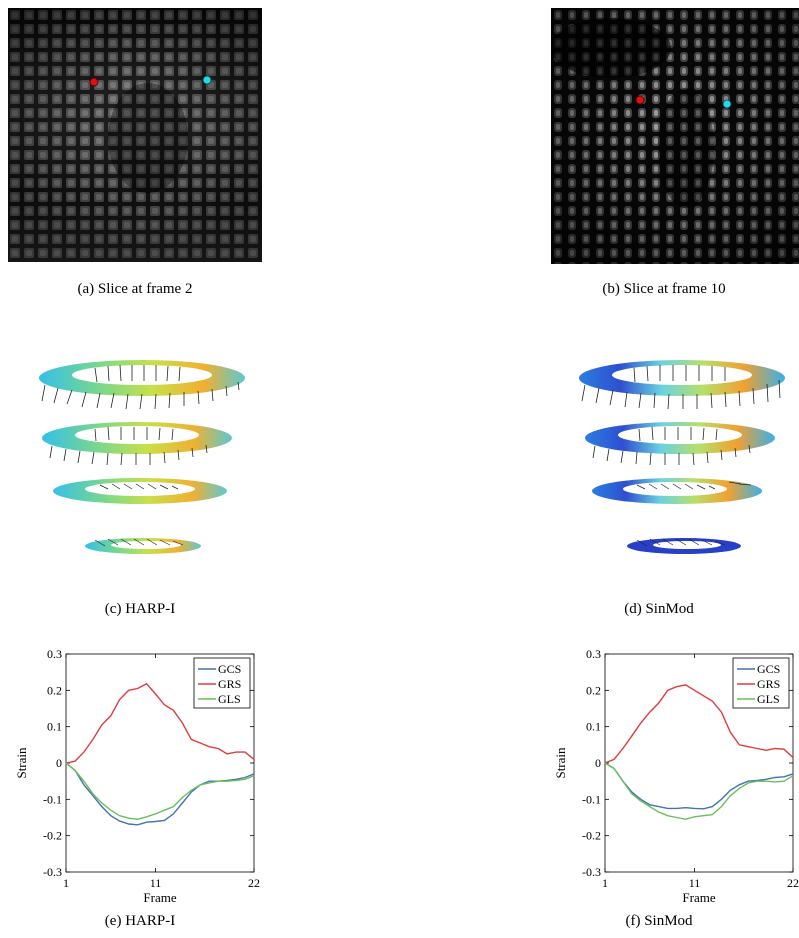  I want to click on panel-b: (b) Slice at frame 10, so click(664, 155).